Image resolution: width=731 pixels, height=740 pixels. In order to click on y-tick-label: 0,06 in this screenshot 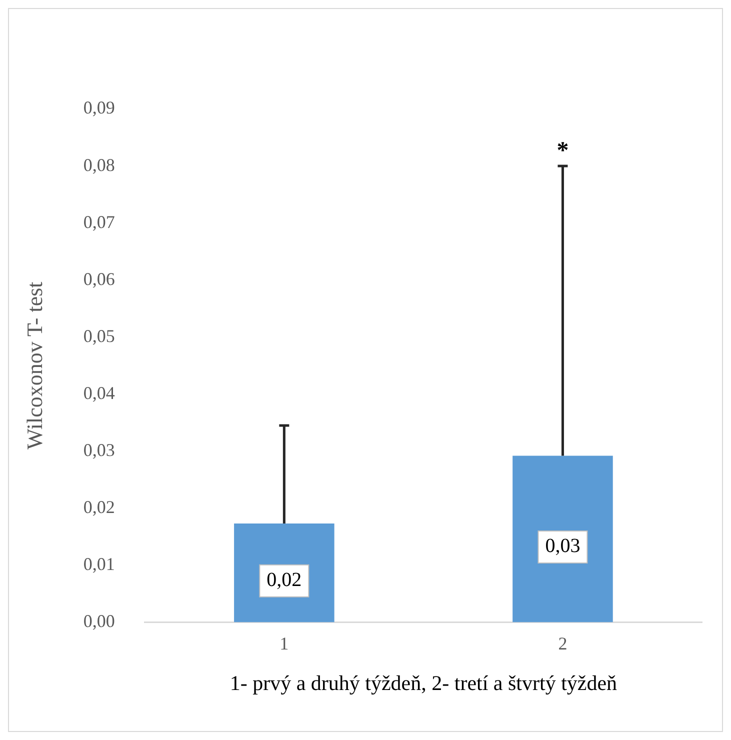, I will do `click(99, 278)`.